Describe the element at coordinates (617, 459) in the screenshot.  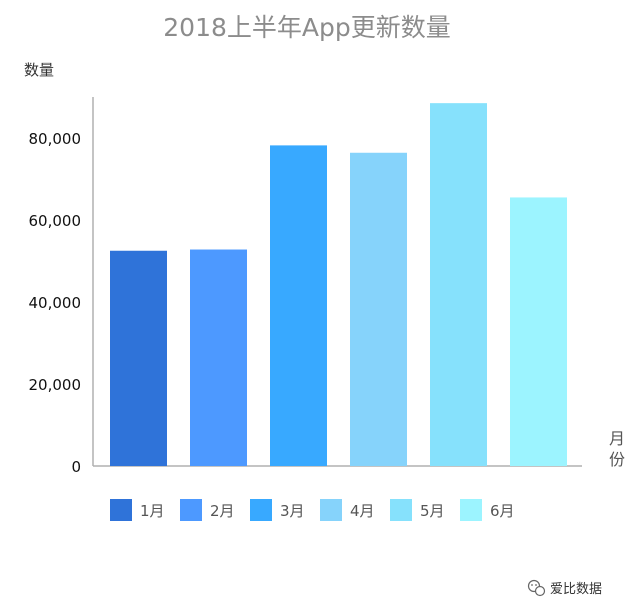
I see `x-axis-label-char: 份` at that location.